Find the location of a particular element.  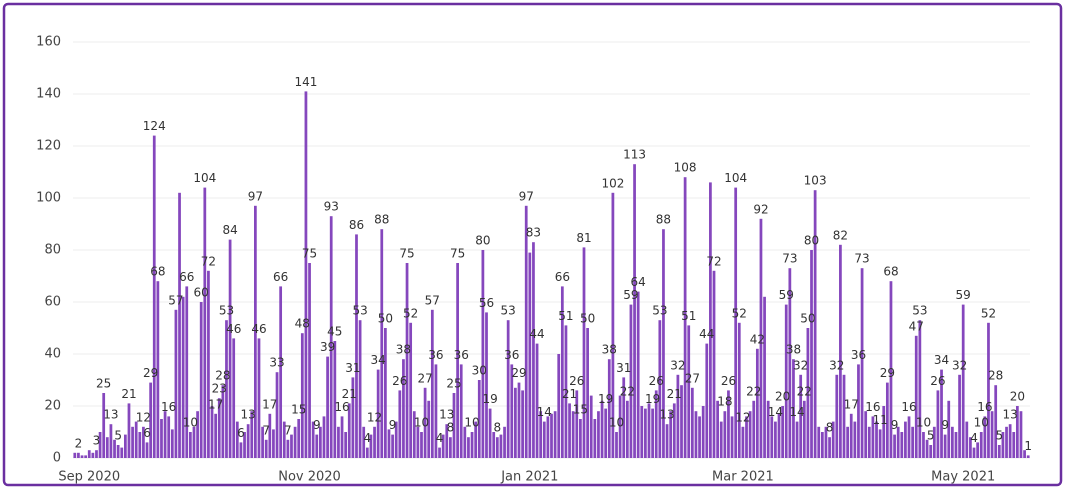

data-label: 11 is located at coordinates (879, 420).